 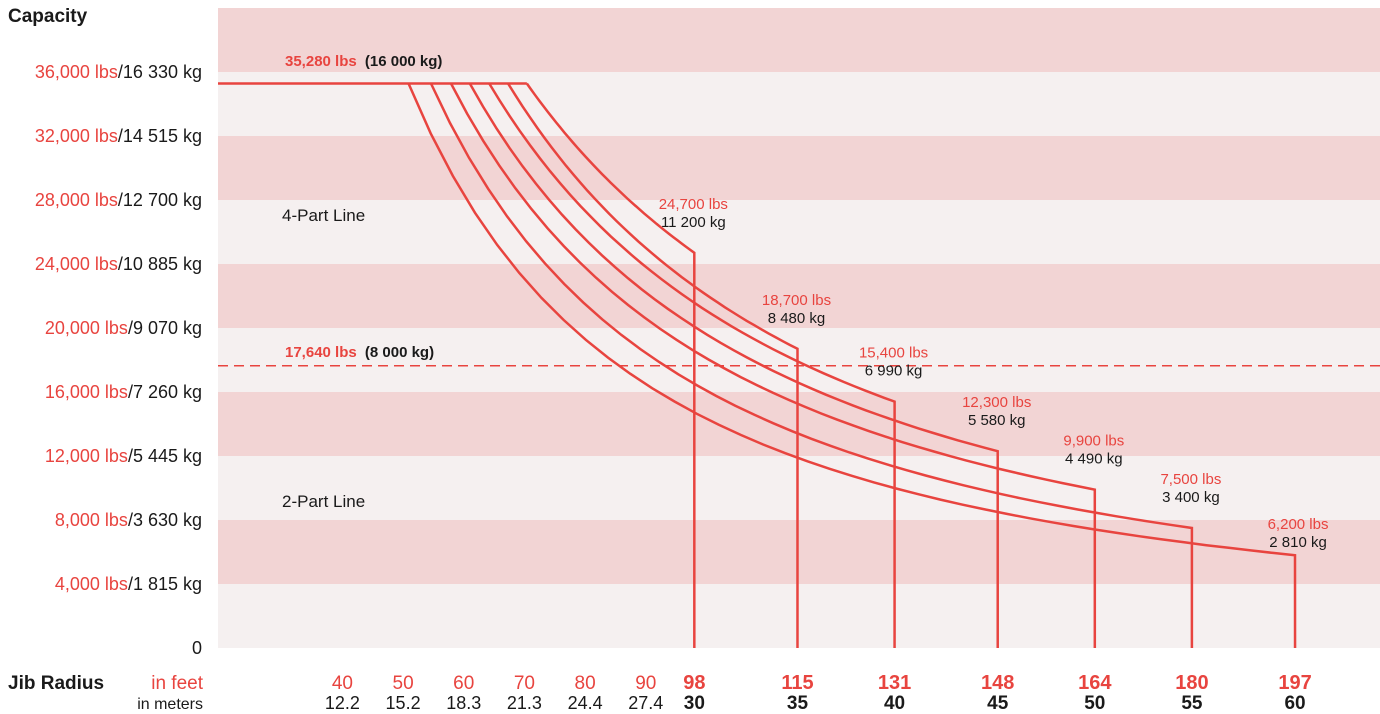 What do you see at coordinates (170, 704) in the screenshot?
I see `x-unit-meters: in meters` at bounding box center [170, 704].